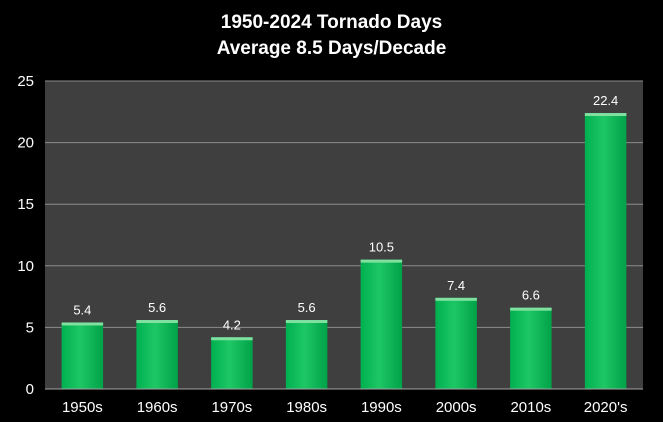  What do you see at coordinates (25, 204) in the screenshot?
I see `y-tick-label: 15` at bounding box center [25, 204].